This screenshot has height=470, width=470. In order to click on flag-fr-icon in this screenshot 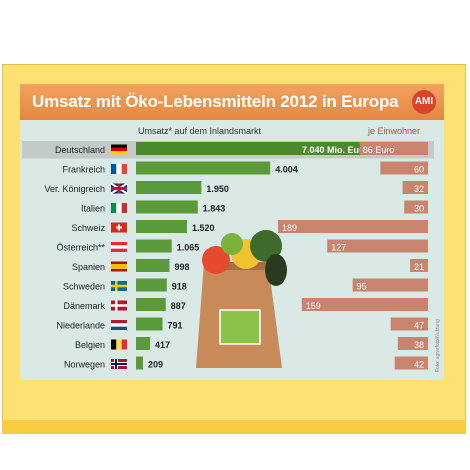, I will do `click(119, 169)`.